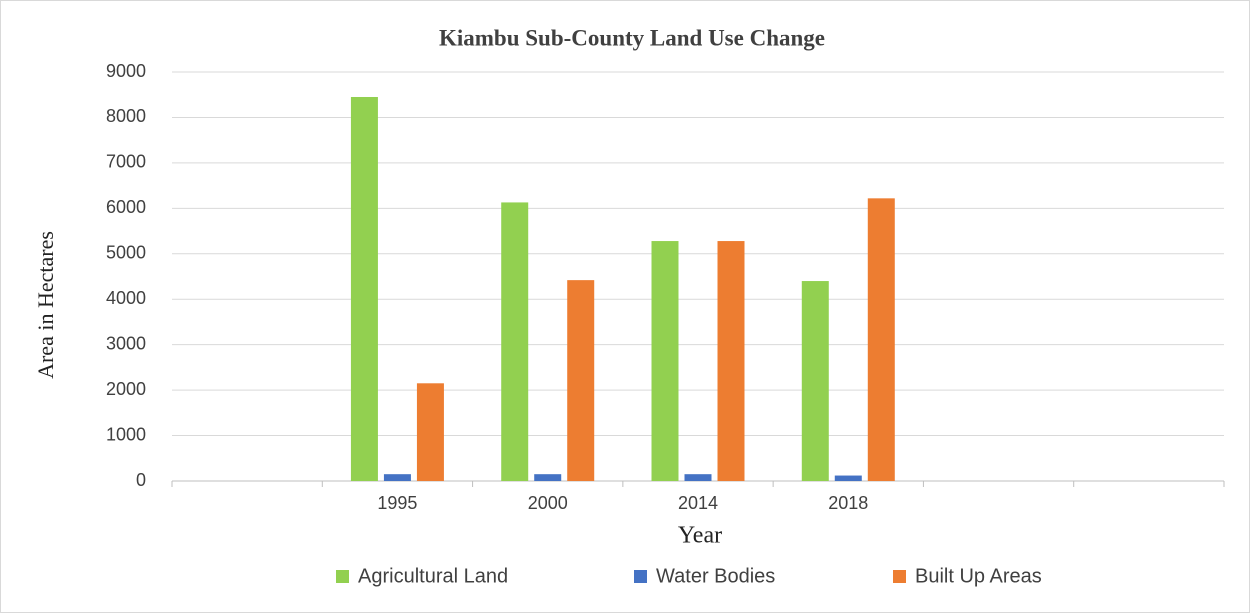 The height and width of the screenshot is (613, 1250). I want to click on legend-label: Agricultural Land, so click(433, 576).